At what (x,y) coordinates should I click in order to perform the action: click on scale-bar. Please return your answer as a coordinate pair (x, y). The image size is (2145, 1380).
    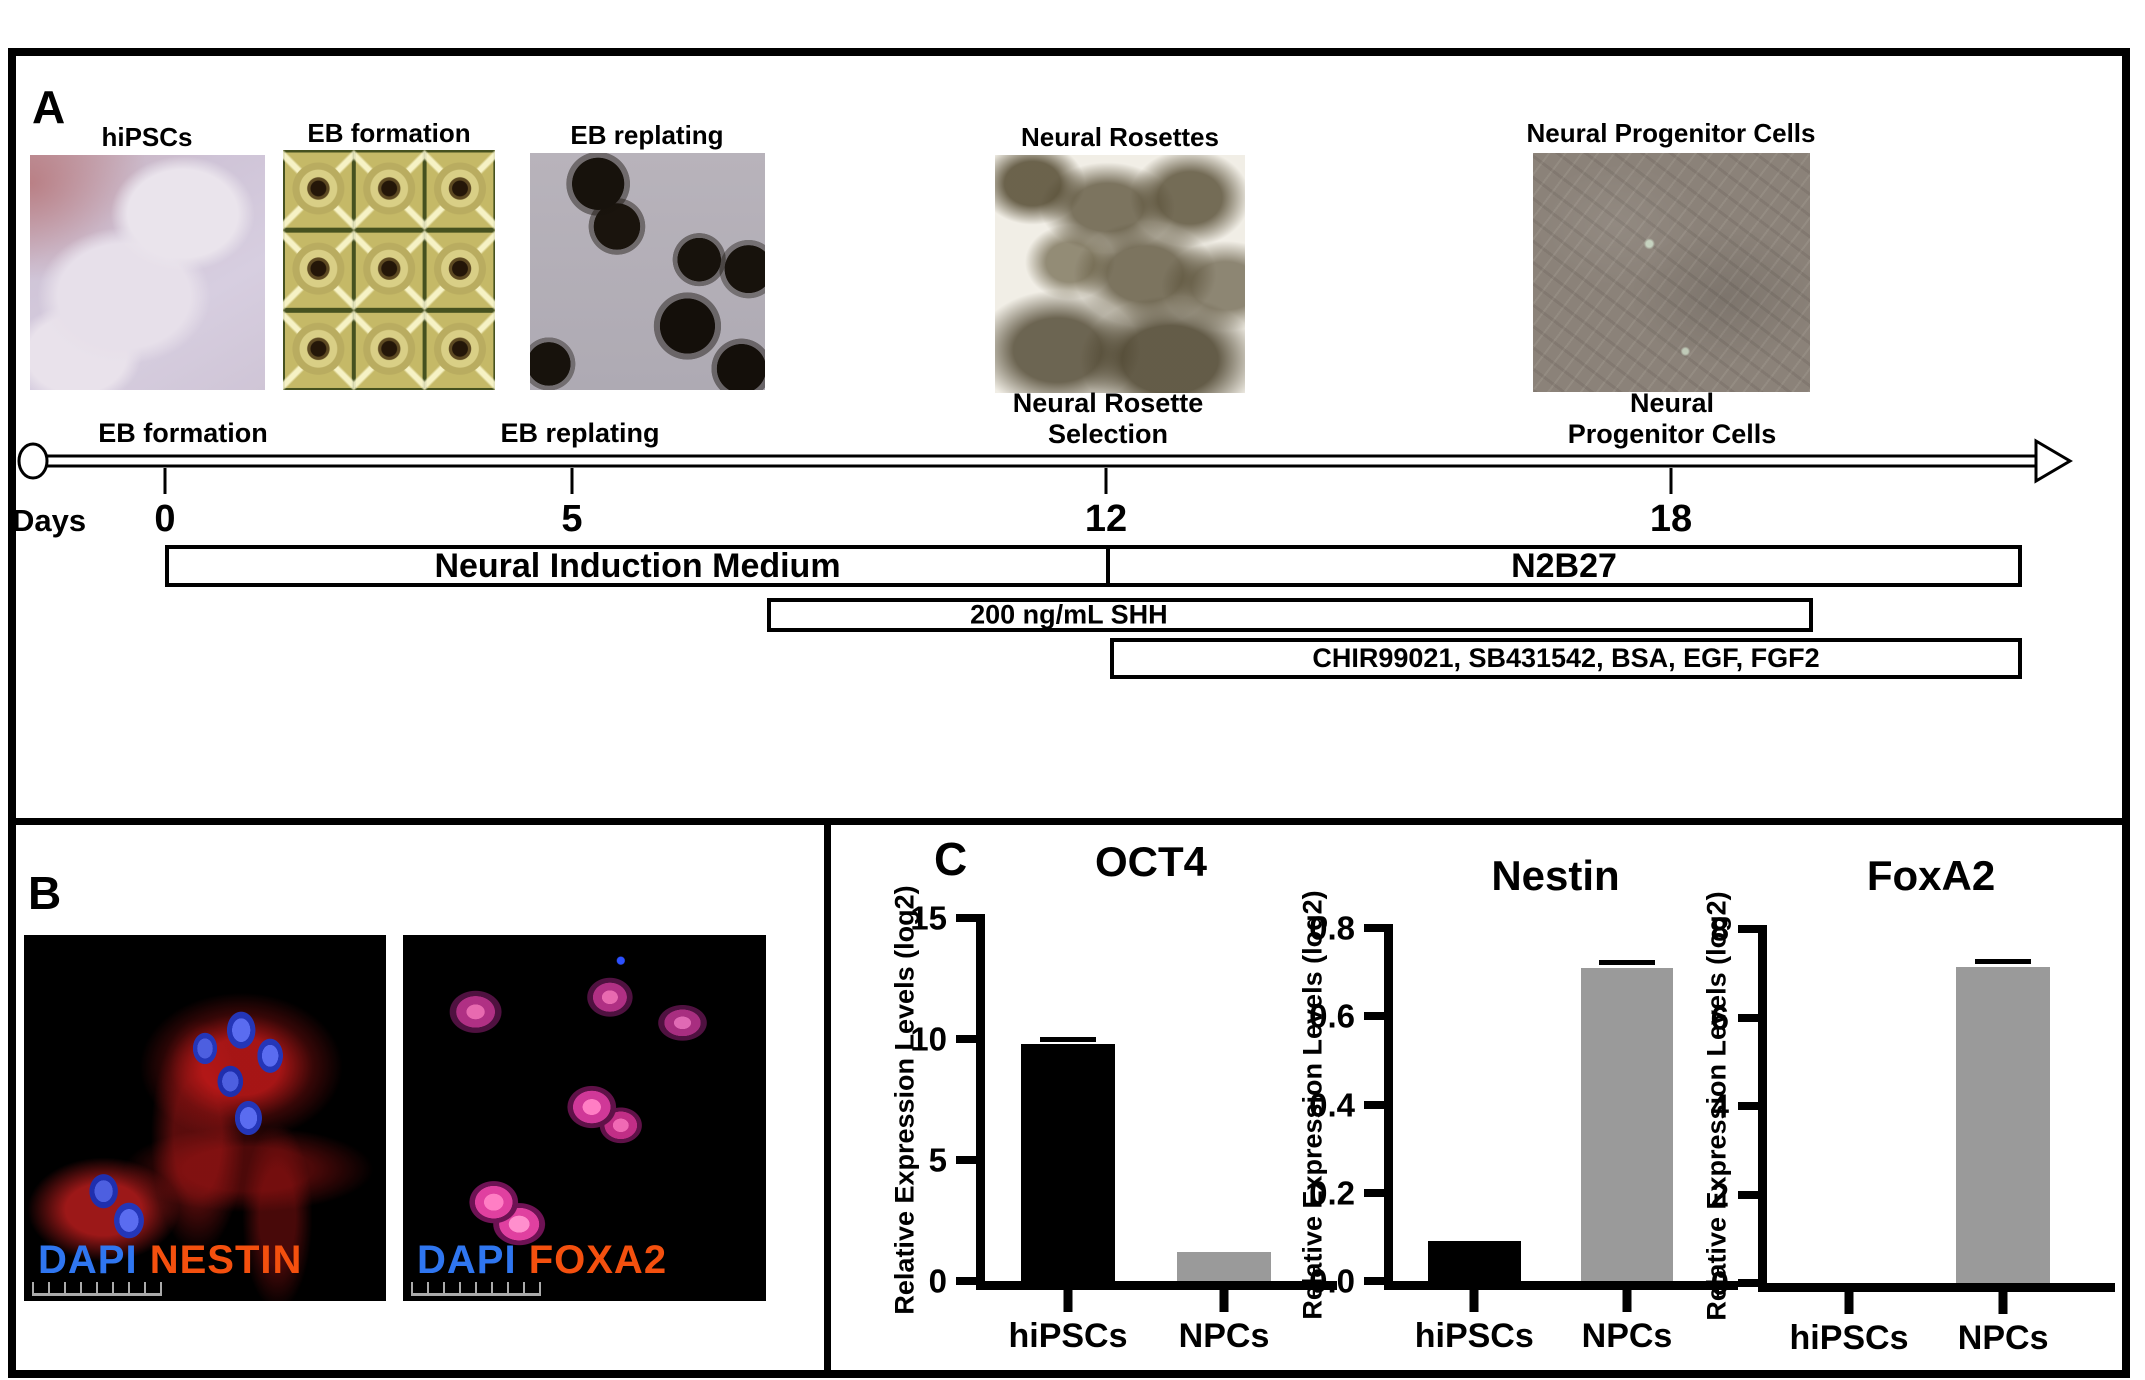
    Looking at the image, I should click on (476, 1289).